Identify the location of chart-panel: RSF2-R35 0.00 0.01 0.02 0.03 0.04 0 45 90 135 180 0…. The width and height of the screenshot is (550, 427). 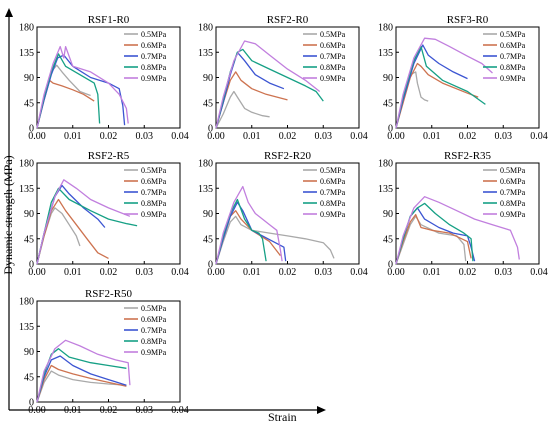
(463, 214).